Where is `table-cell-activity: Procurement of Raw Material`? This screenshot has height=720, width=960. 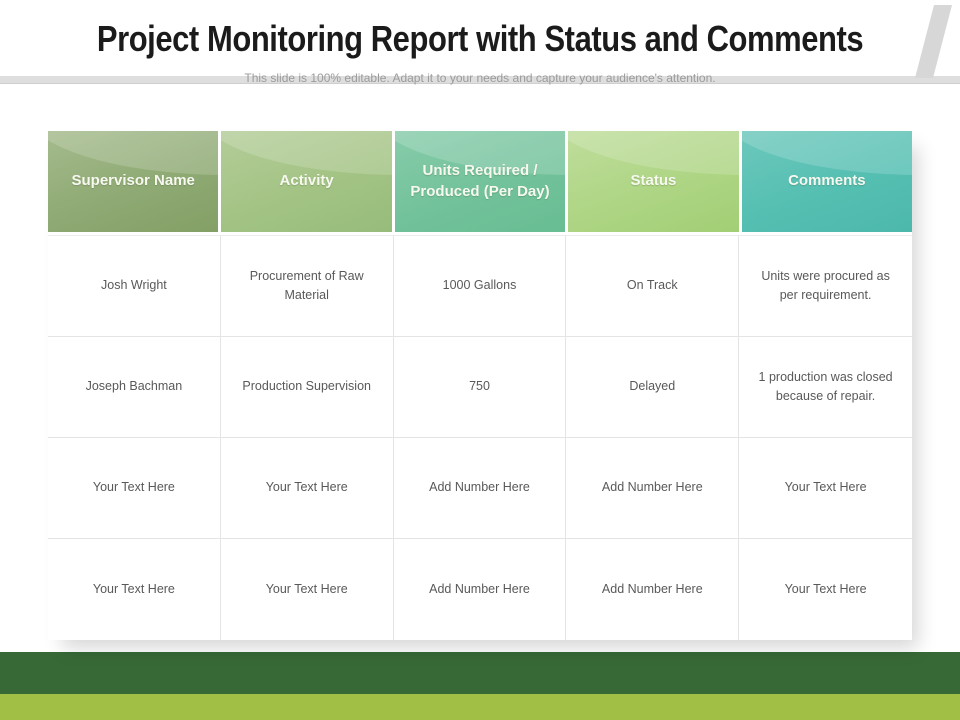
table-cell-activity: Procurement of Raw Material is located at coordinates (307, 286).